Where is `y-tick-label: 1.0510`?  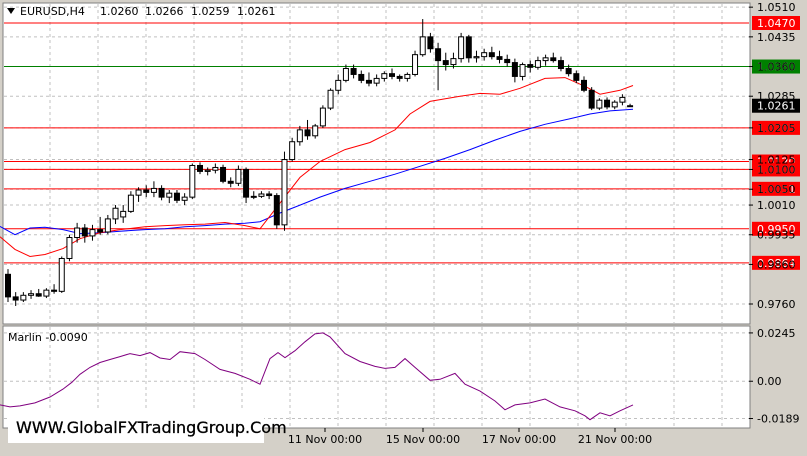
y-tick-label: 1.0510 is located at coordinates (776, 7).